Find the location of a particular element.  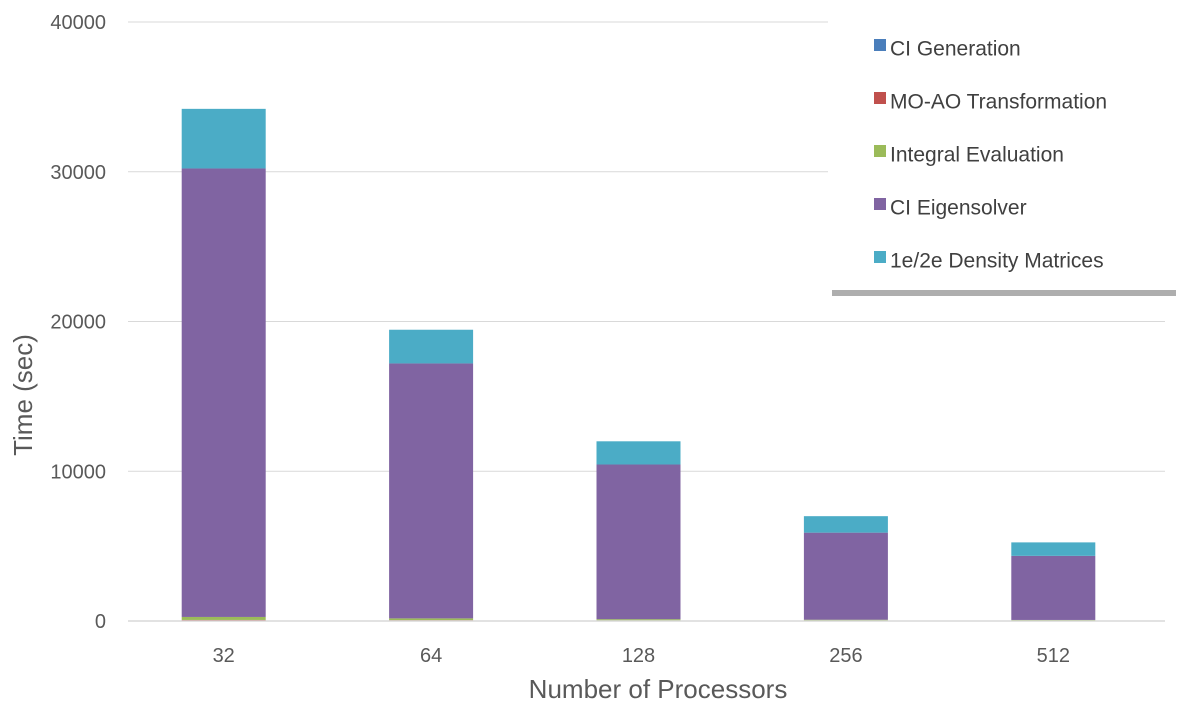

y-tick-label: 20000 is located at coordinates (78, 323).